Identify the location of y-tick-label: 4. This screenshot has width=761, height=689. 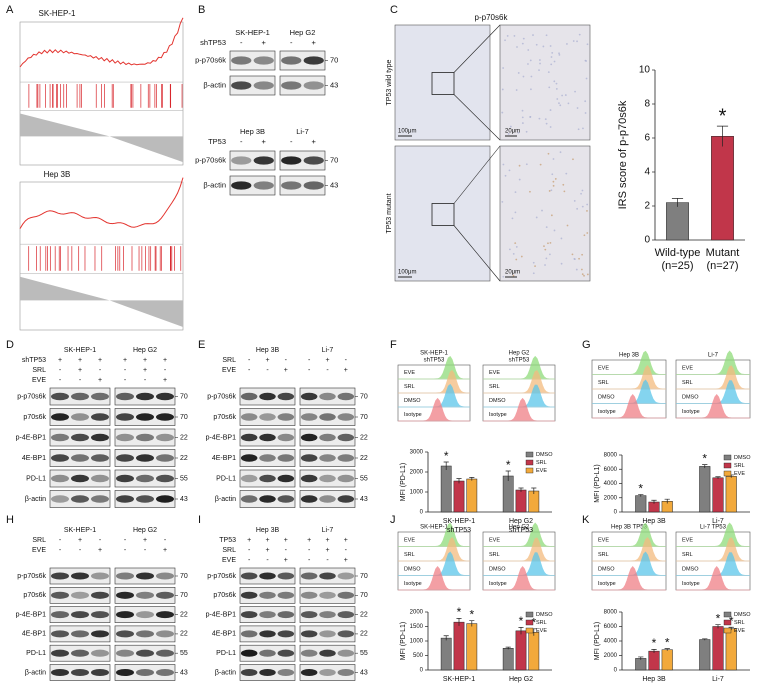
(647, 172).